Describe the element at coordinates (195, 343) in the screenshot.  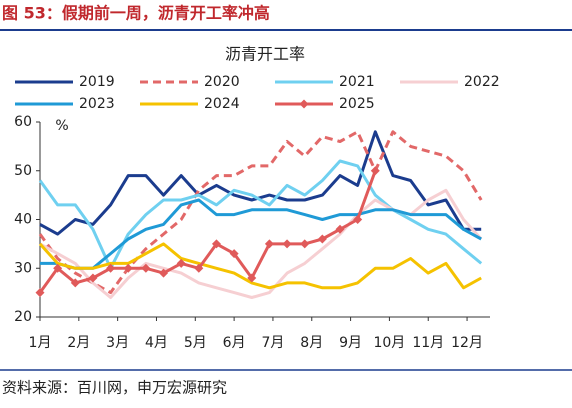
I see `x-tick-label: 5月` at that location.